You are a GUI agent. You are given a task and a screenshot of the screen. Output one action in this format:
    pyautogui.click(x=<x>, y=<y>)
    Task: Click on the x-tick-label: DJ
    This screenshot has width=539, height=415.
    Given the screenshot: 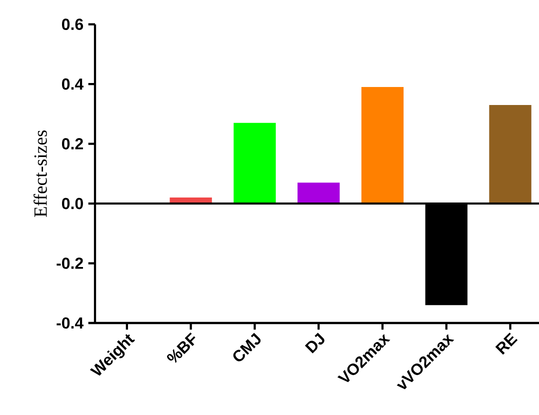 What is the action you would take?
    pyautogui.click(x=314, y=343)
    